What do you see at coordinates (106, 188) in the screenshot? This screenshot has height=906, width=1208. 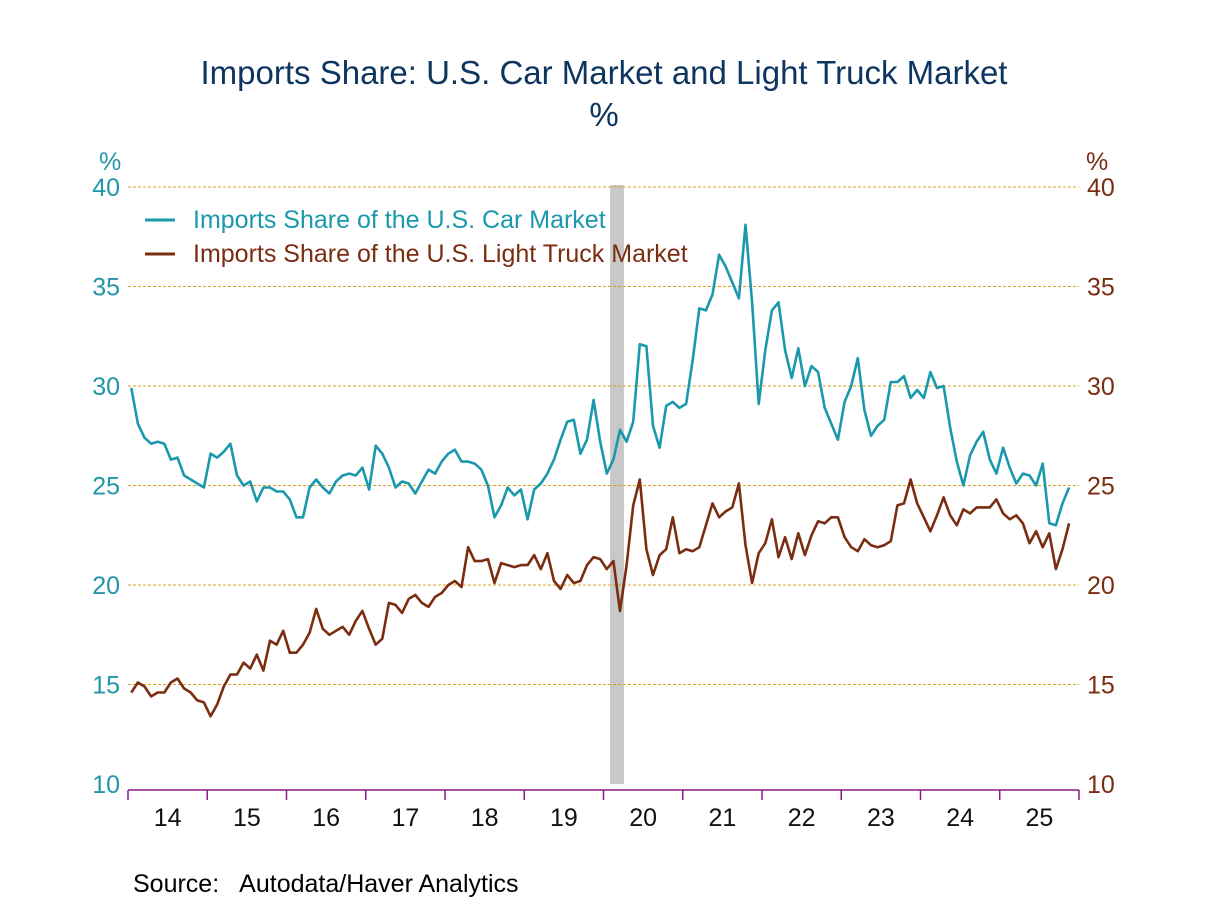 I see `y-tick-label-left: 40` at bounding box center [106, 188].